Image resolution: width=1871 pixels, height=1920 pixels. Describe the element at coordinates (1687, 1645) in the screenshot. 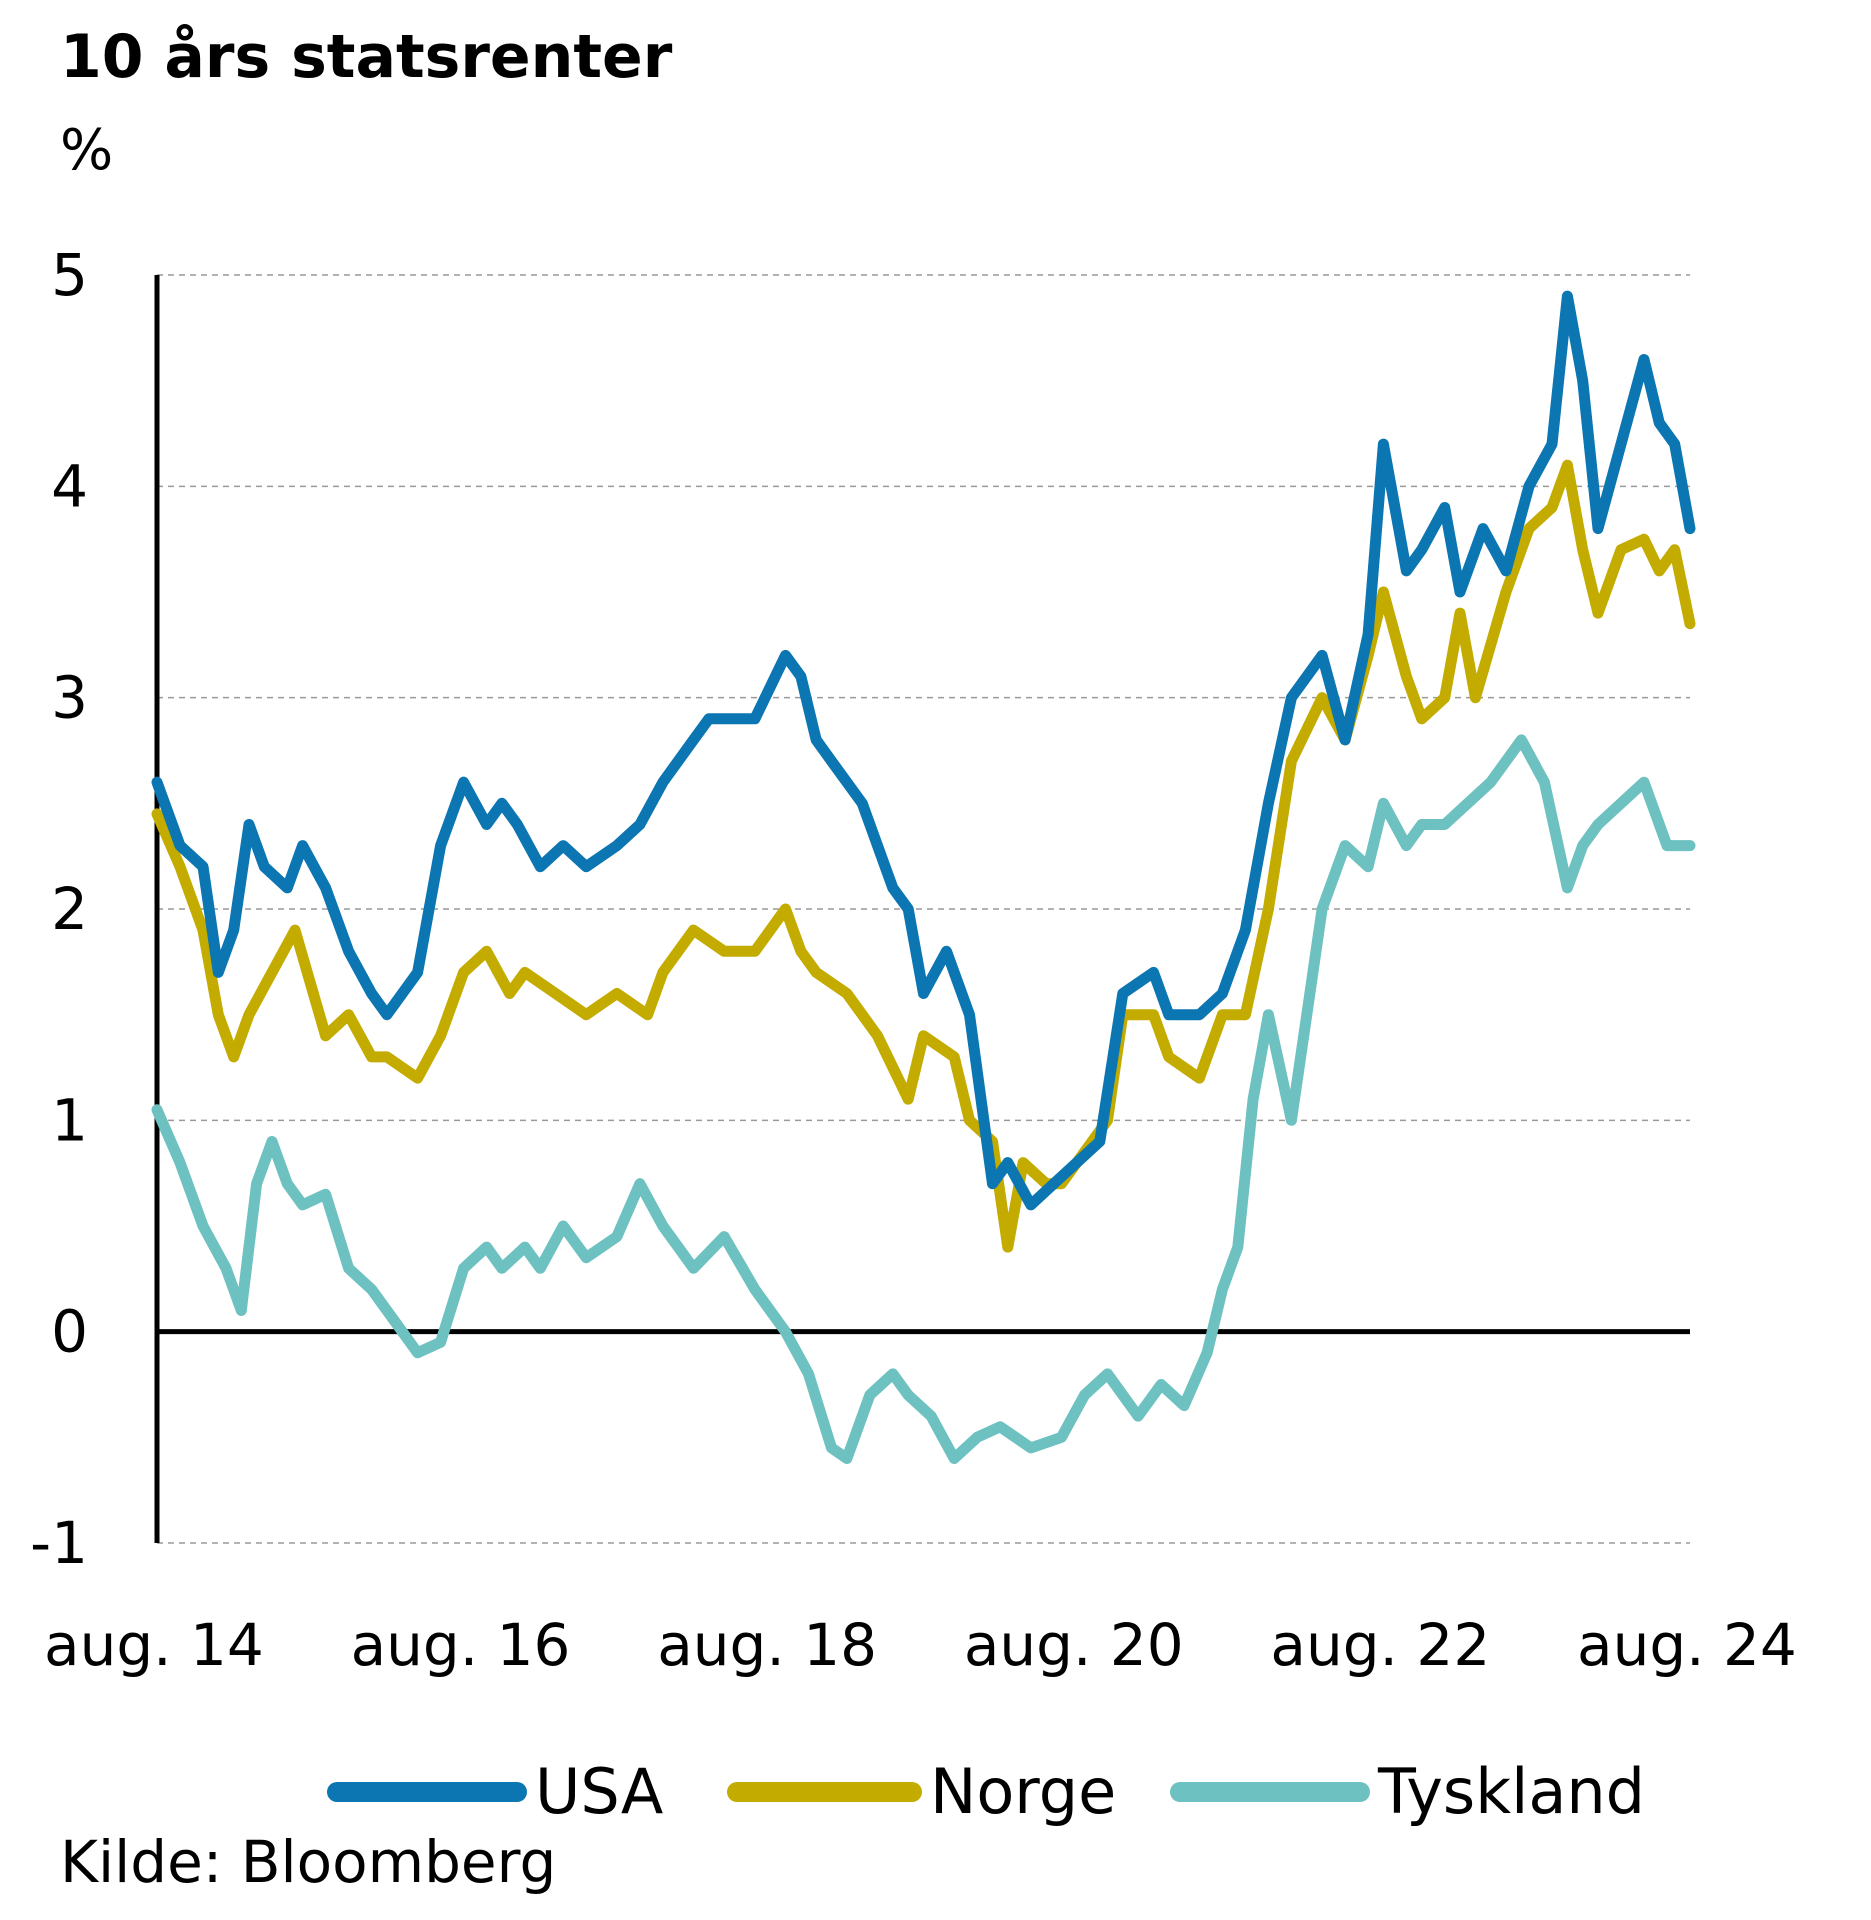

I see `x-tick-label: aug. 24` at that location.